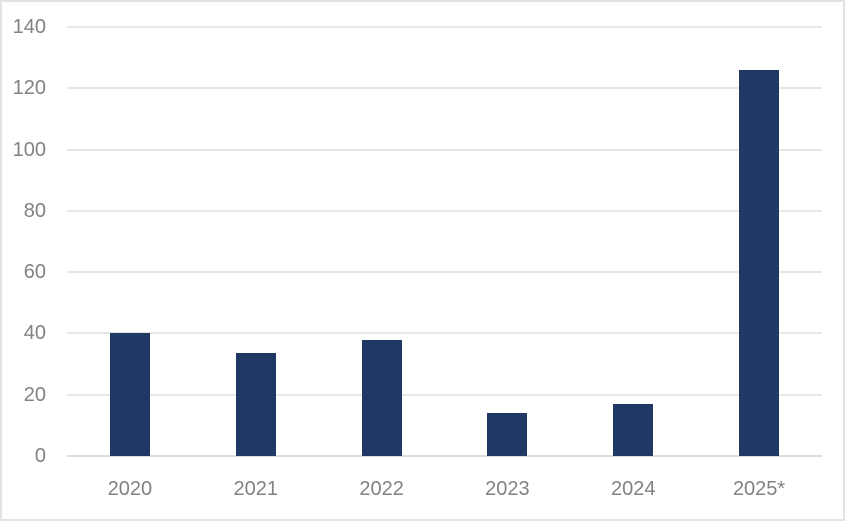  I want to click on y-tick-label: 60, so click(34, 272).